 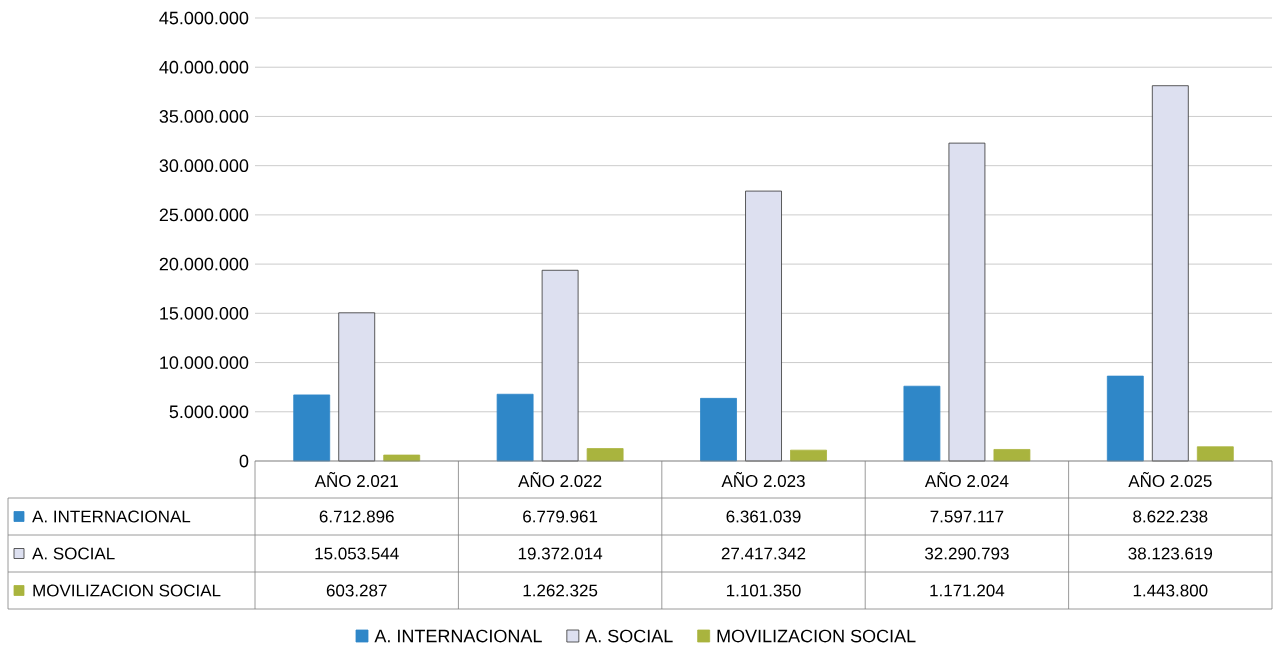 I want to click on x-tick-label: AÑO 2.023, so click(x=763, y=479).